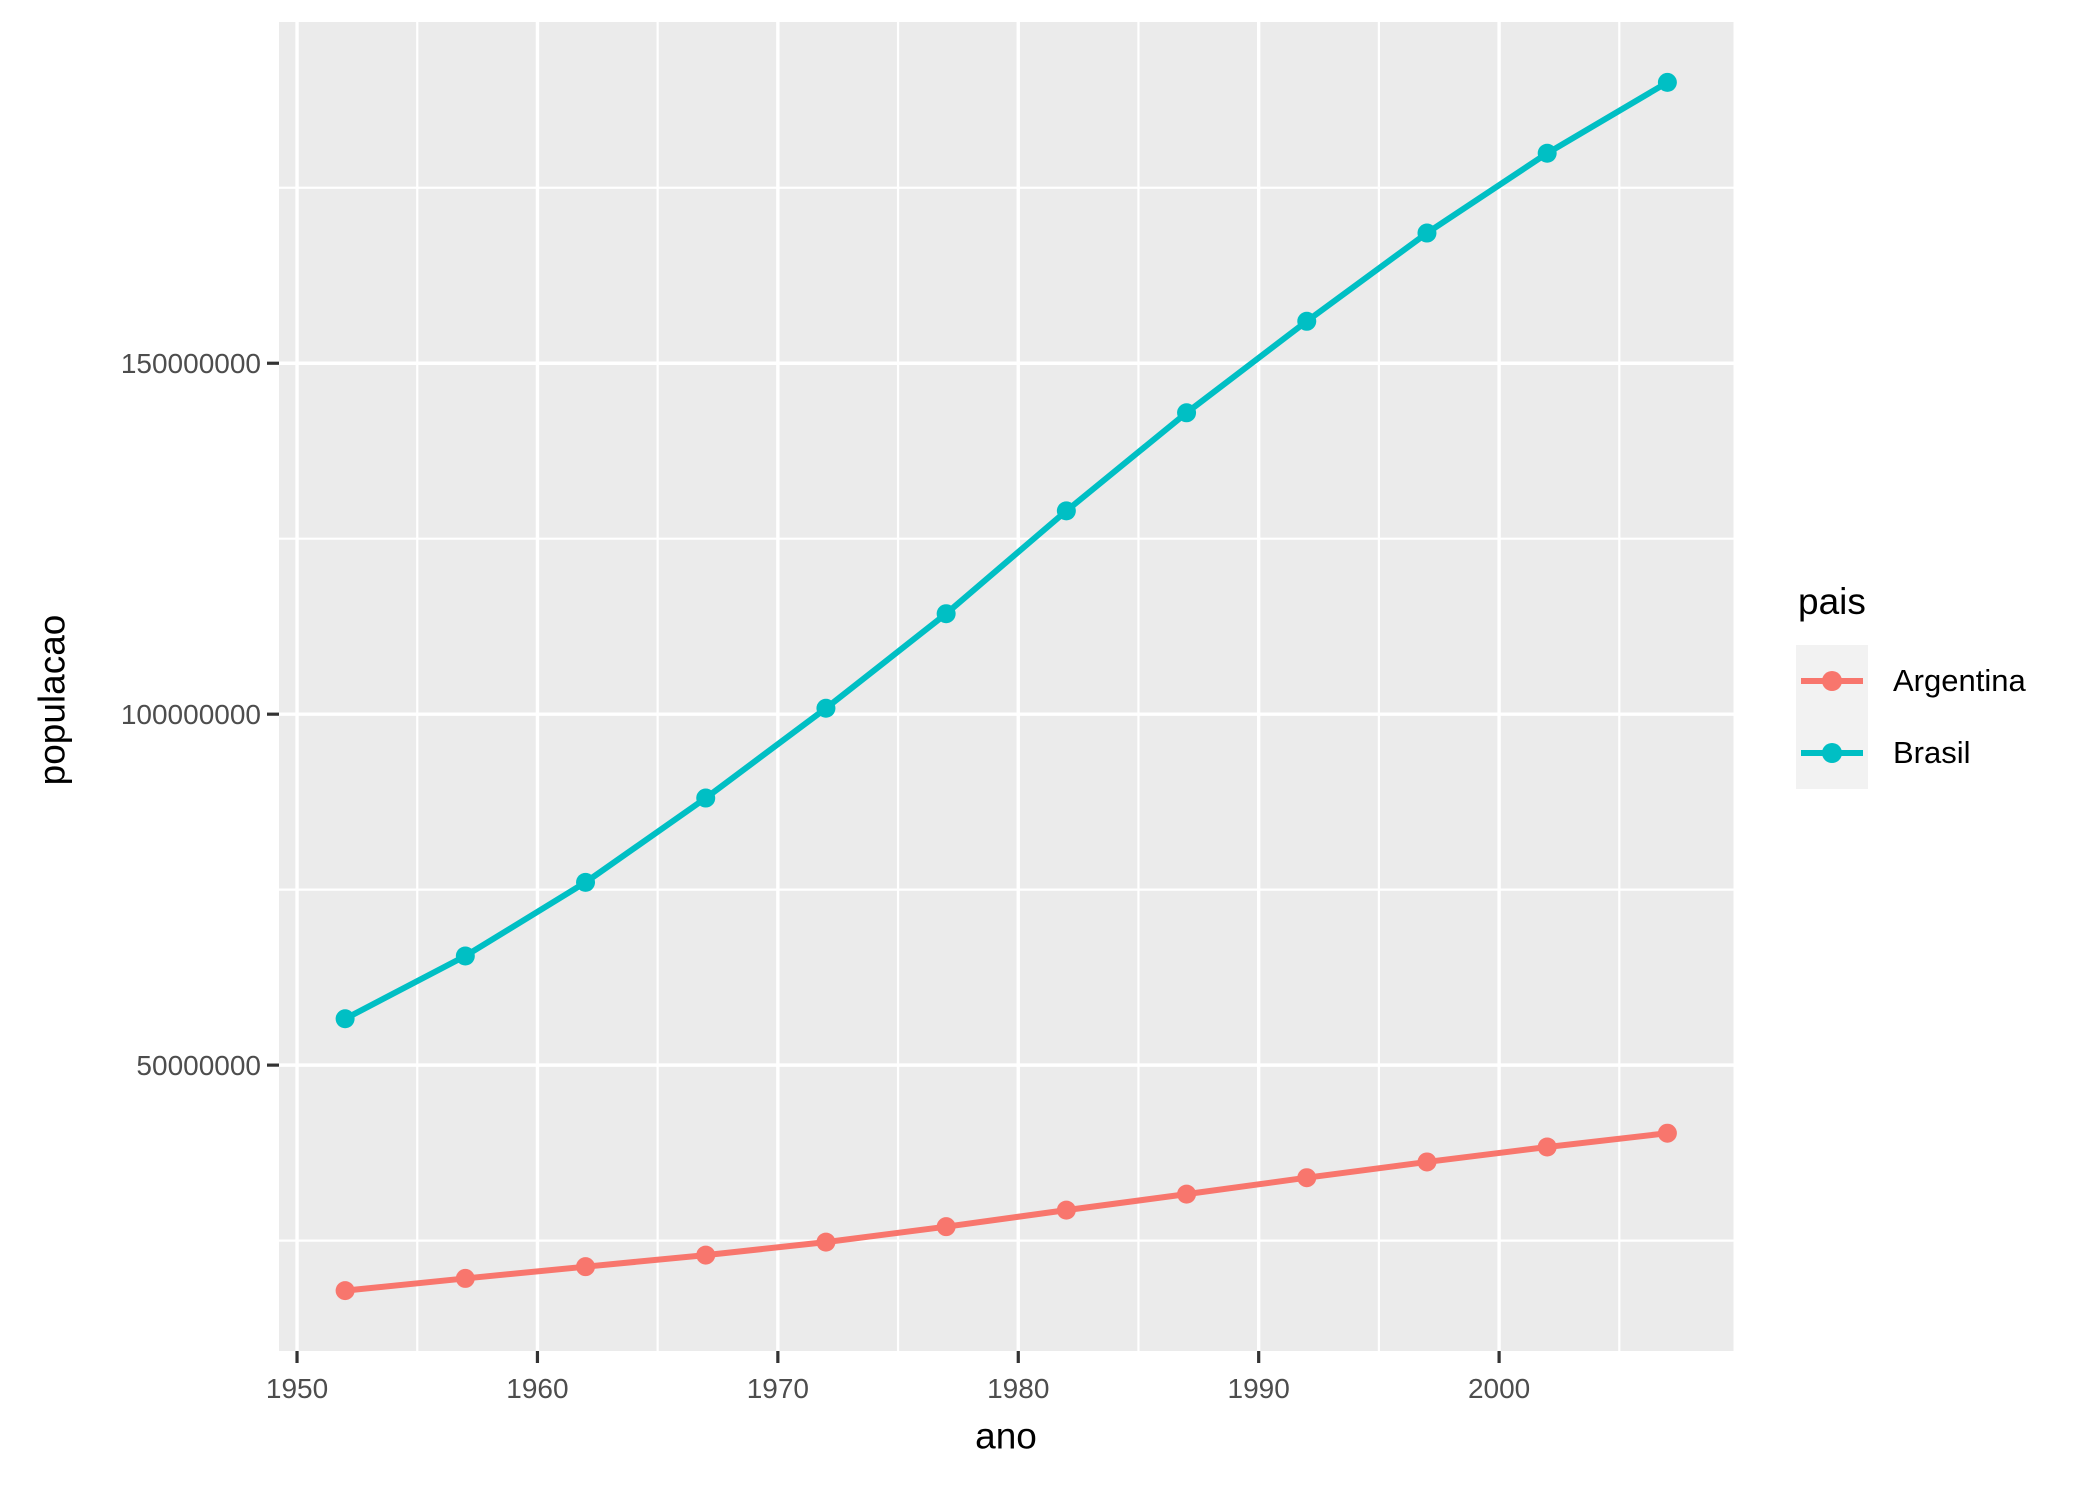  I want to click on x-tick-label: 1970, so click(778, 1388).